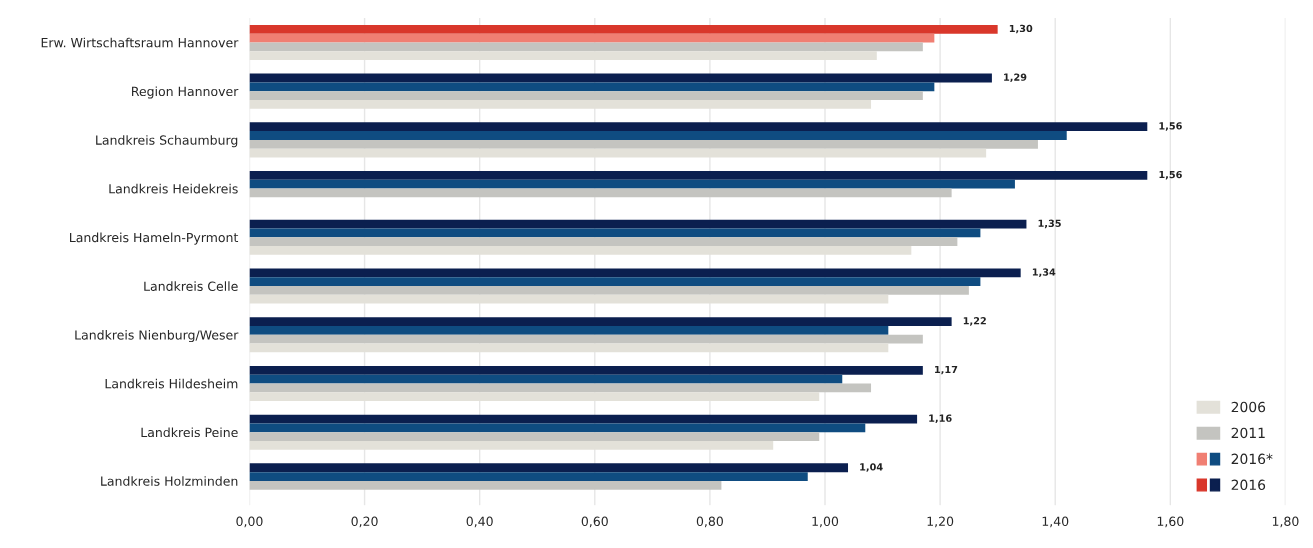  I want to click on legend-label: 2006, so click(1248, 407).